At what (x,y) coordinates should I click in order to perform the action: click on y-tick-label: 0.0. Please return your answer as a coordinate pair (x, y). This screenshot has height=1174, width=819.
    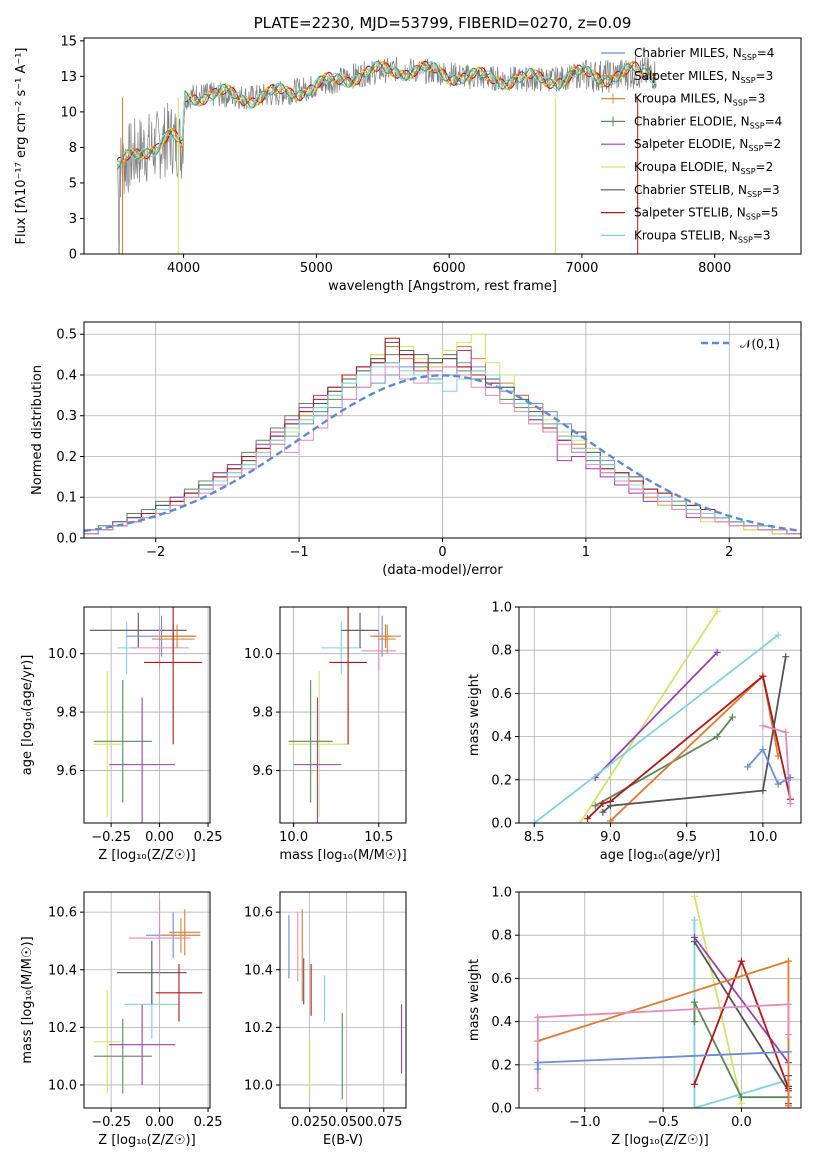
    Looking at the image, I should click on (501, 824).